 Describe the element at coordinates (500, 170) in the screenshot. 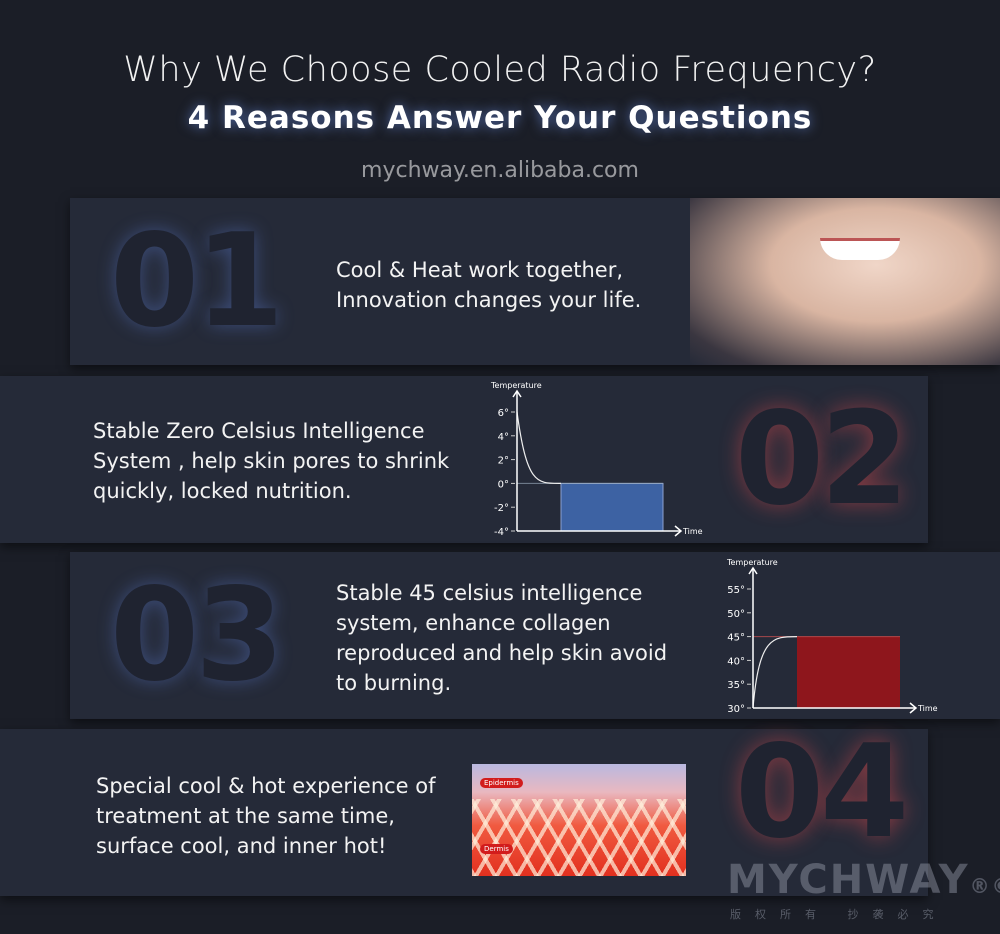

I see `watermark: mychway.en.alibaba.com` at that location.